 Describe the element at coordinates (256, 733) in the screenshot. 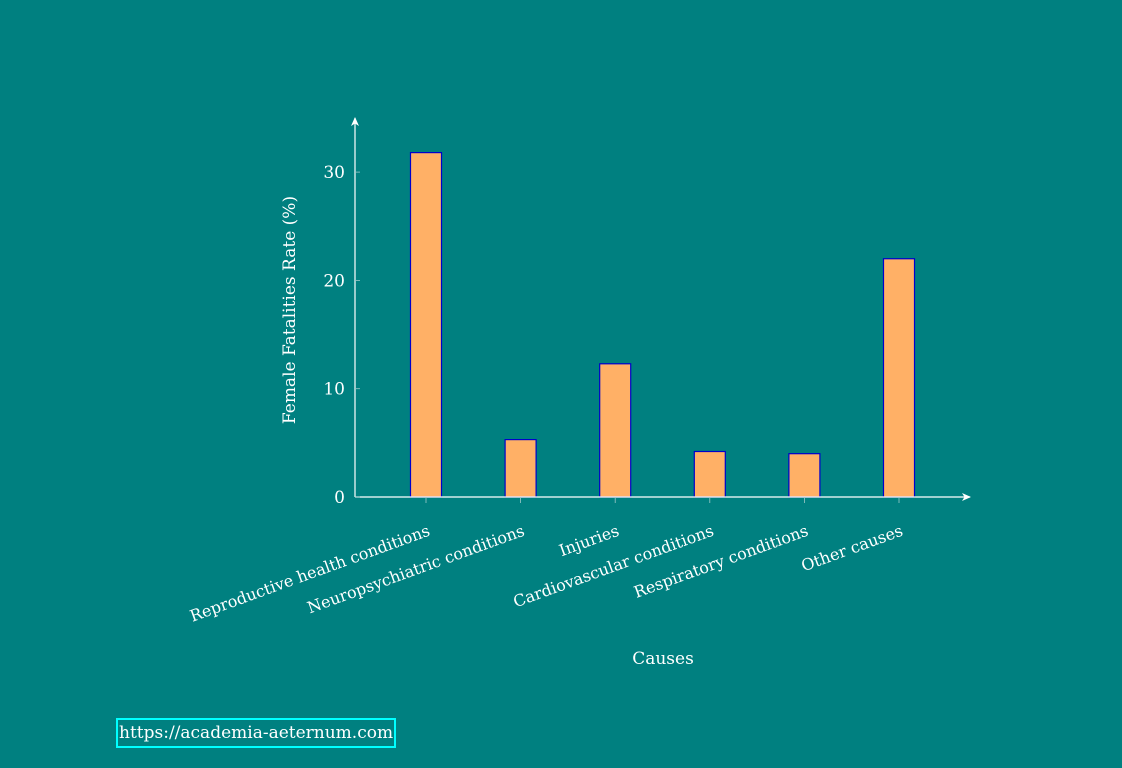

I see `source-link: https://academia-aeternum.com` at that location.